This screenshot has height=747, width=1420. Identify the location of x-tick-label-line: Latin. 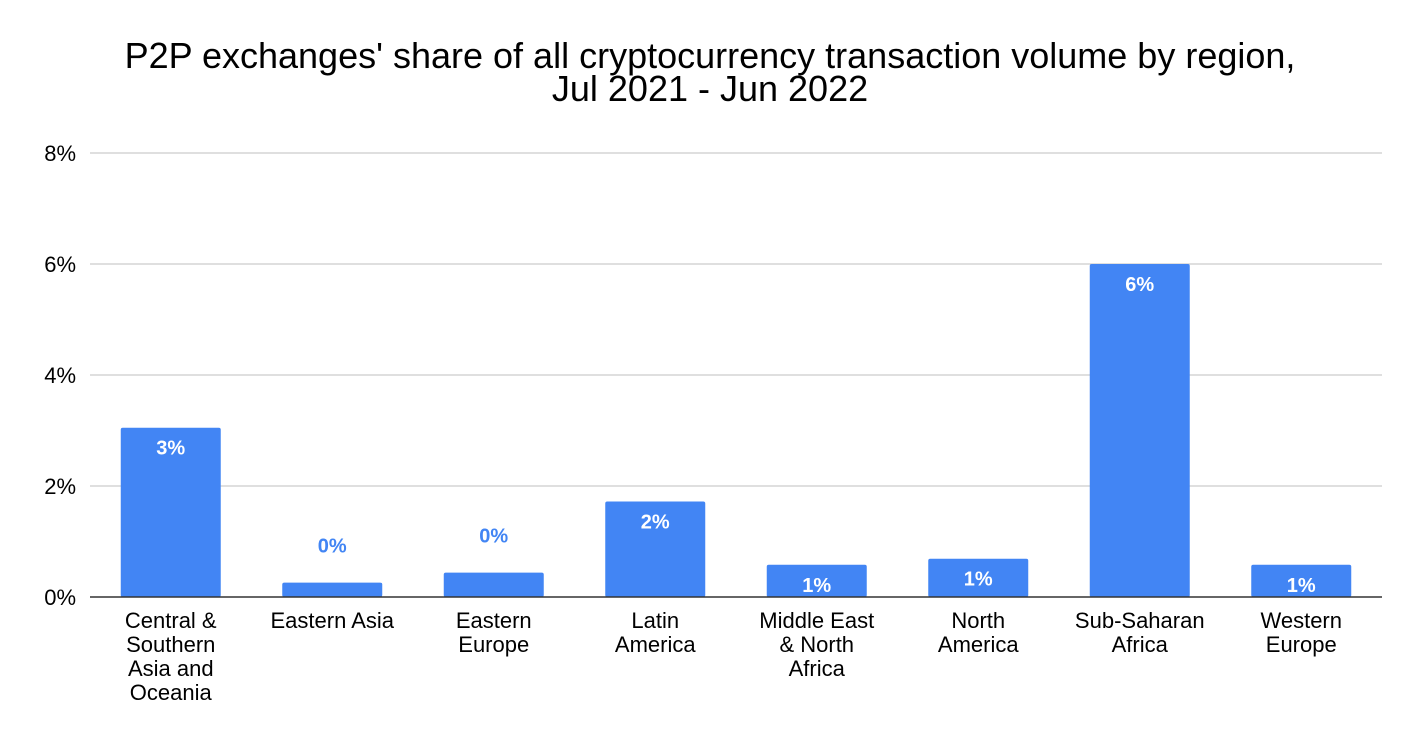
(655, 620).